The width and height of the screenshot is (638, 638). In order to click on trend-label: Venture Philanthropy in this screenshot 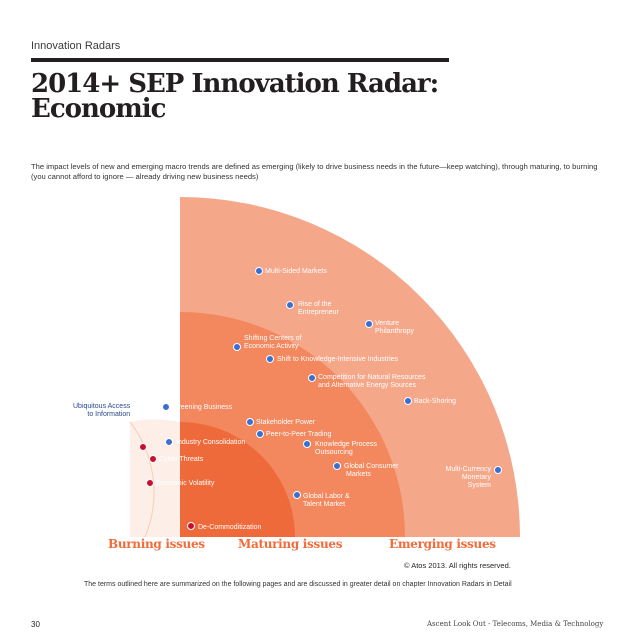, I will do `click(394, 328)`.